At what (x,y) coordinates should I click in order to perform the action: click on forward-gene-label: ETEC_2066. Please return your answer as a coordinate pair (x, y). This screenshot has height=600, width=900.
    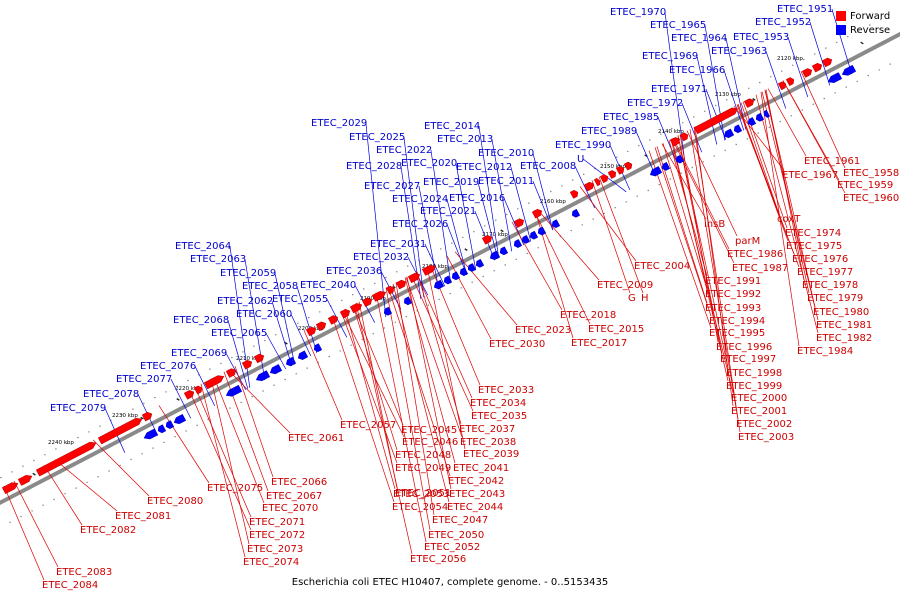
    Looking at the image, I should click on (299, 482).